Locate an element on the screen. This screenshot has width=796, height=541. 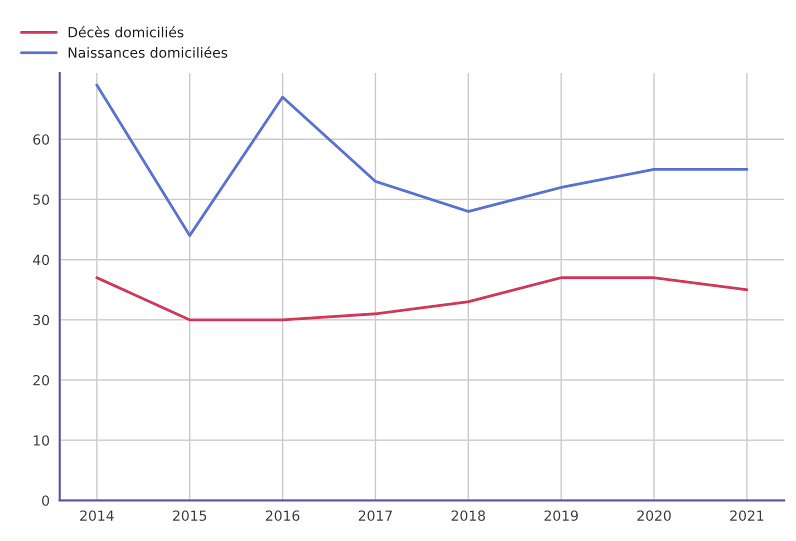
legend-label: Décès domiciliés is located at coordinates (126, 32).